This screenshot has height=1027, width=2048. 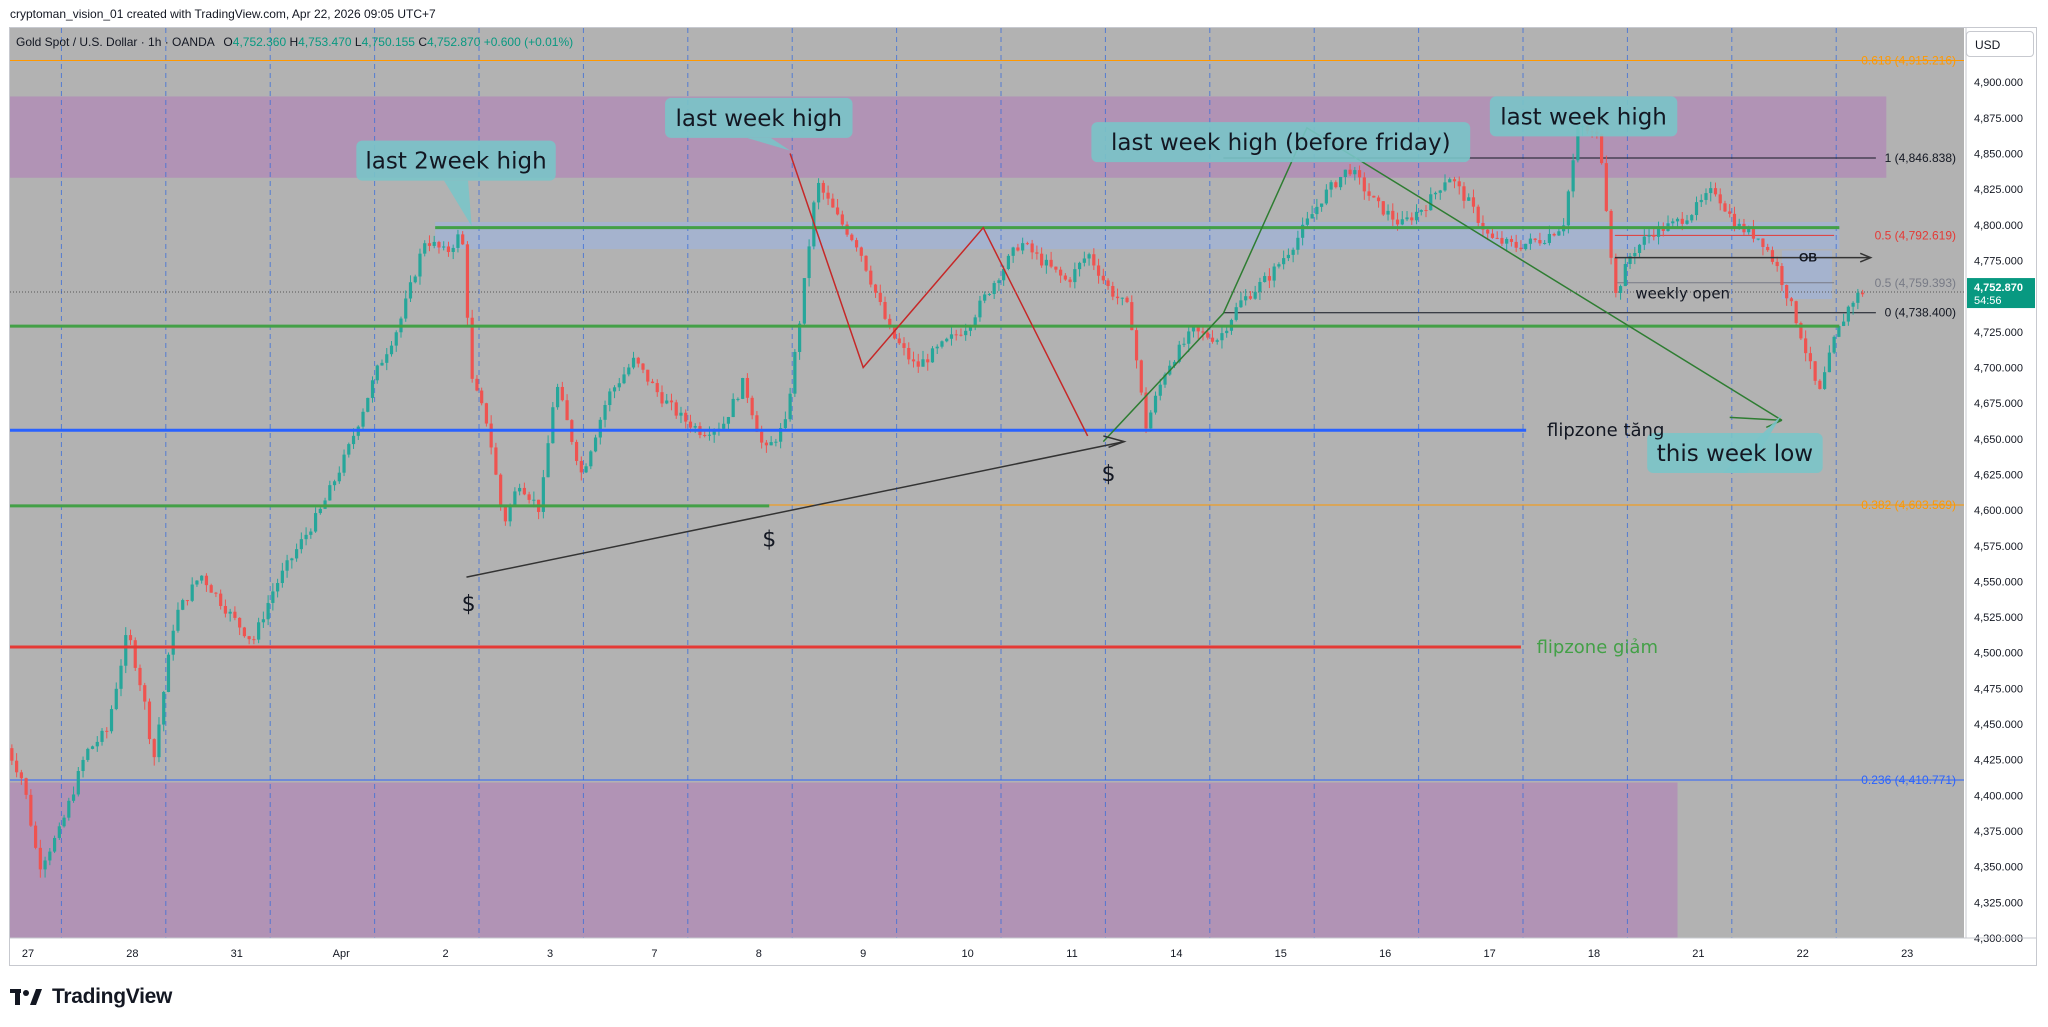 What do you see at coordinates (1998, 368) in the screenshot?
I see `price-tick-label: 4,700.000` at bounding box center [1998, 368].